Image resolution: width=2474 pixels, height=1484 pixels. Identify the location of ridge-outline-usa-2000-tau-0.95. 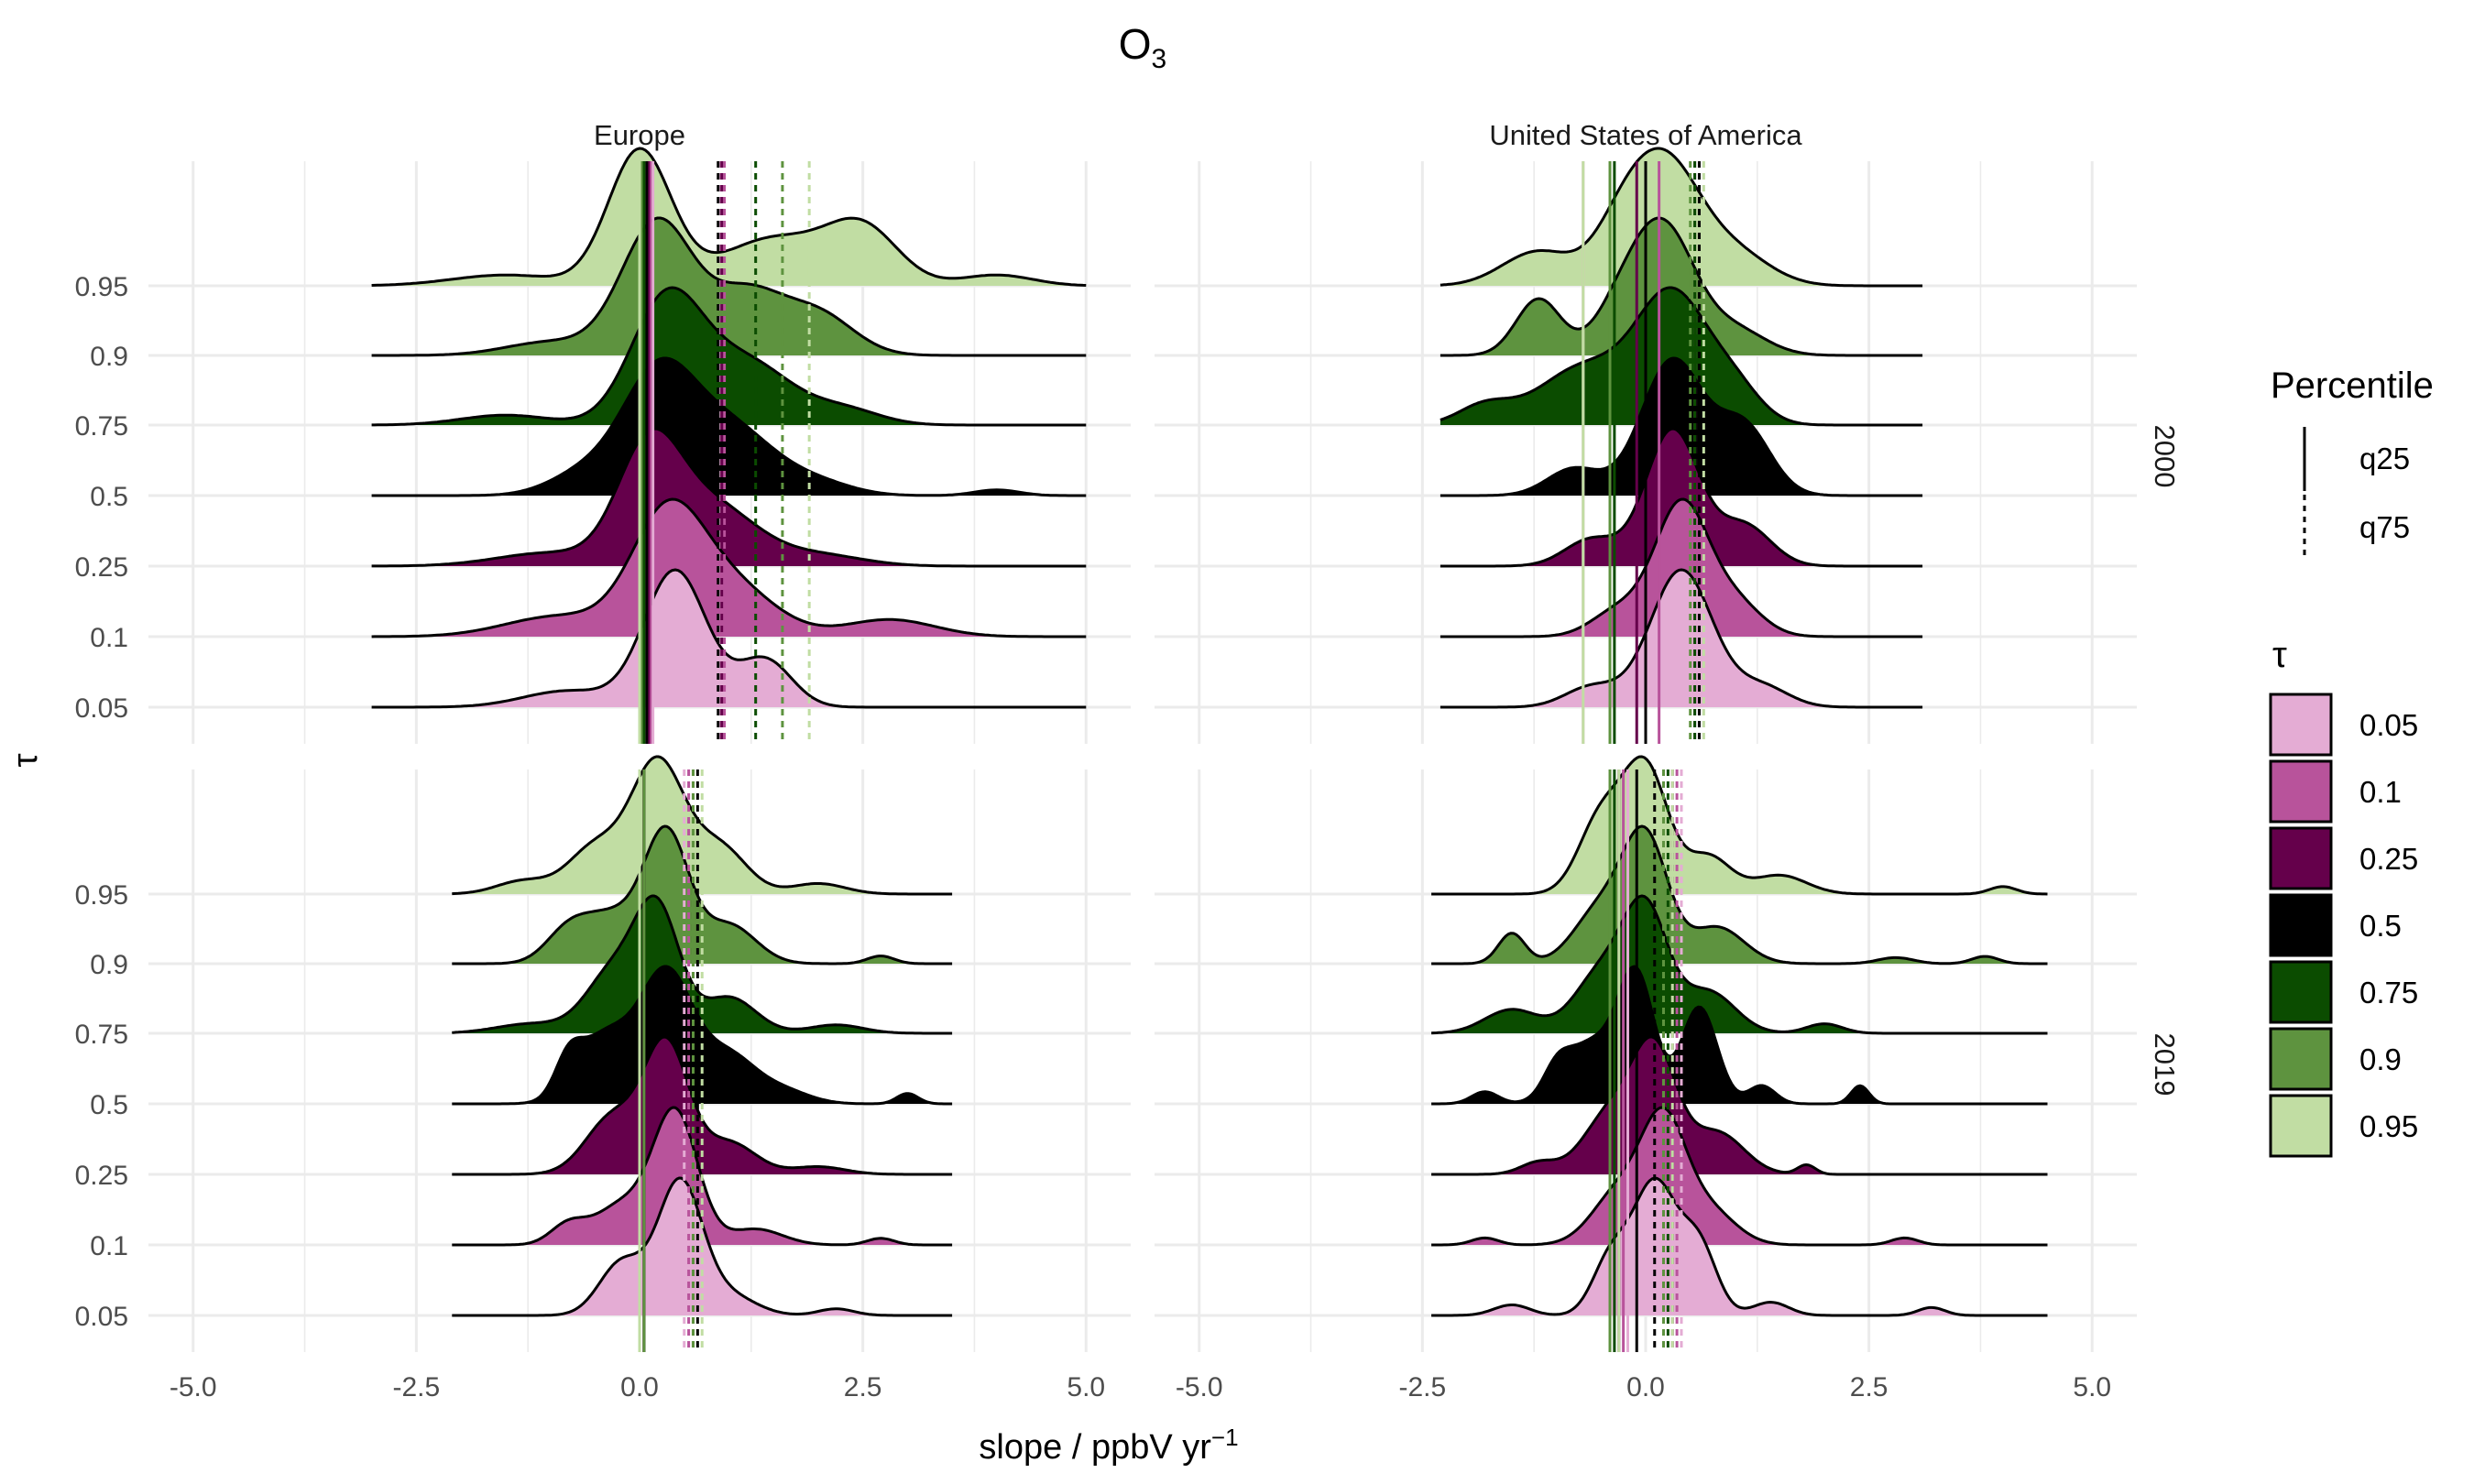
(1681, 217).